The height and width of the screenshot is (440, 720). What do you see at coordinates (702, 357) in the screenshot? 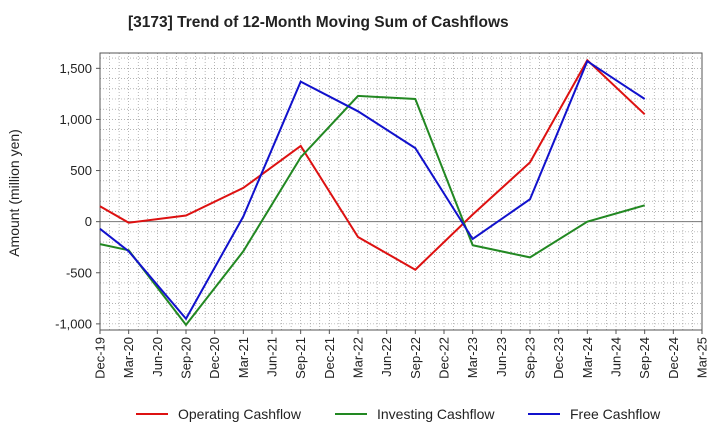
I see `x-tick-label: Mar-25` at bounding box center [702, 357].